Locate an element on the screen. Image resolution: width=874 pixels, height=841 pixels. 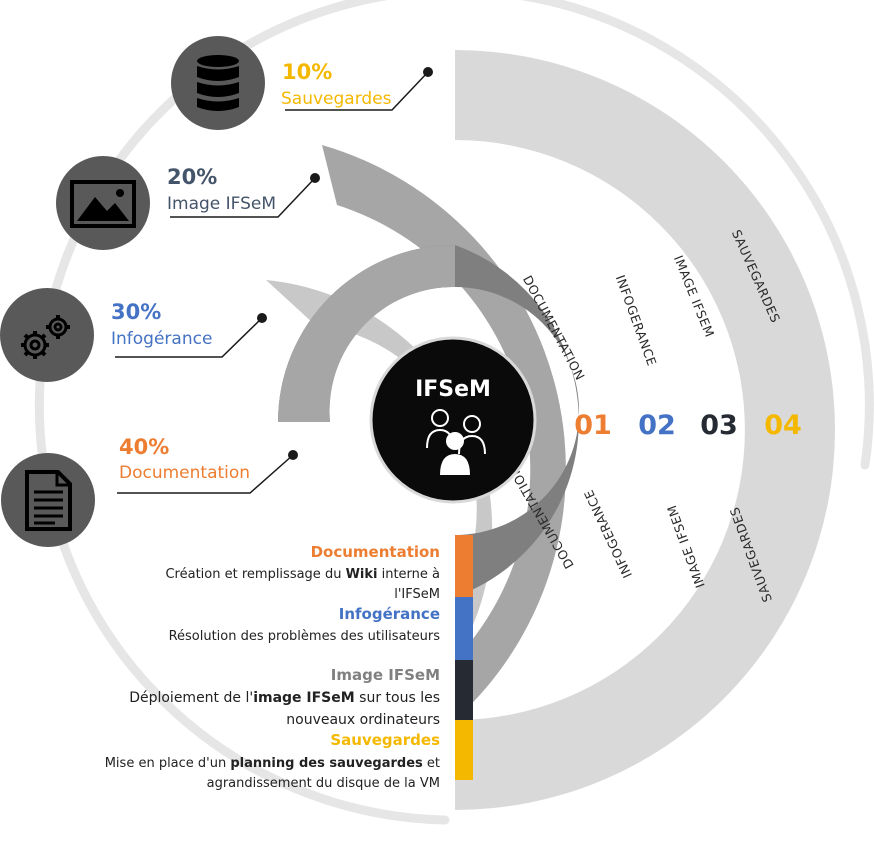
ring-label-image-lower: IMAGE IFSEM is located at coordinates (686, 546).